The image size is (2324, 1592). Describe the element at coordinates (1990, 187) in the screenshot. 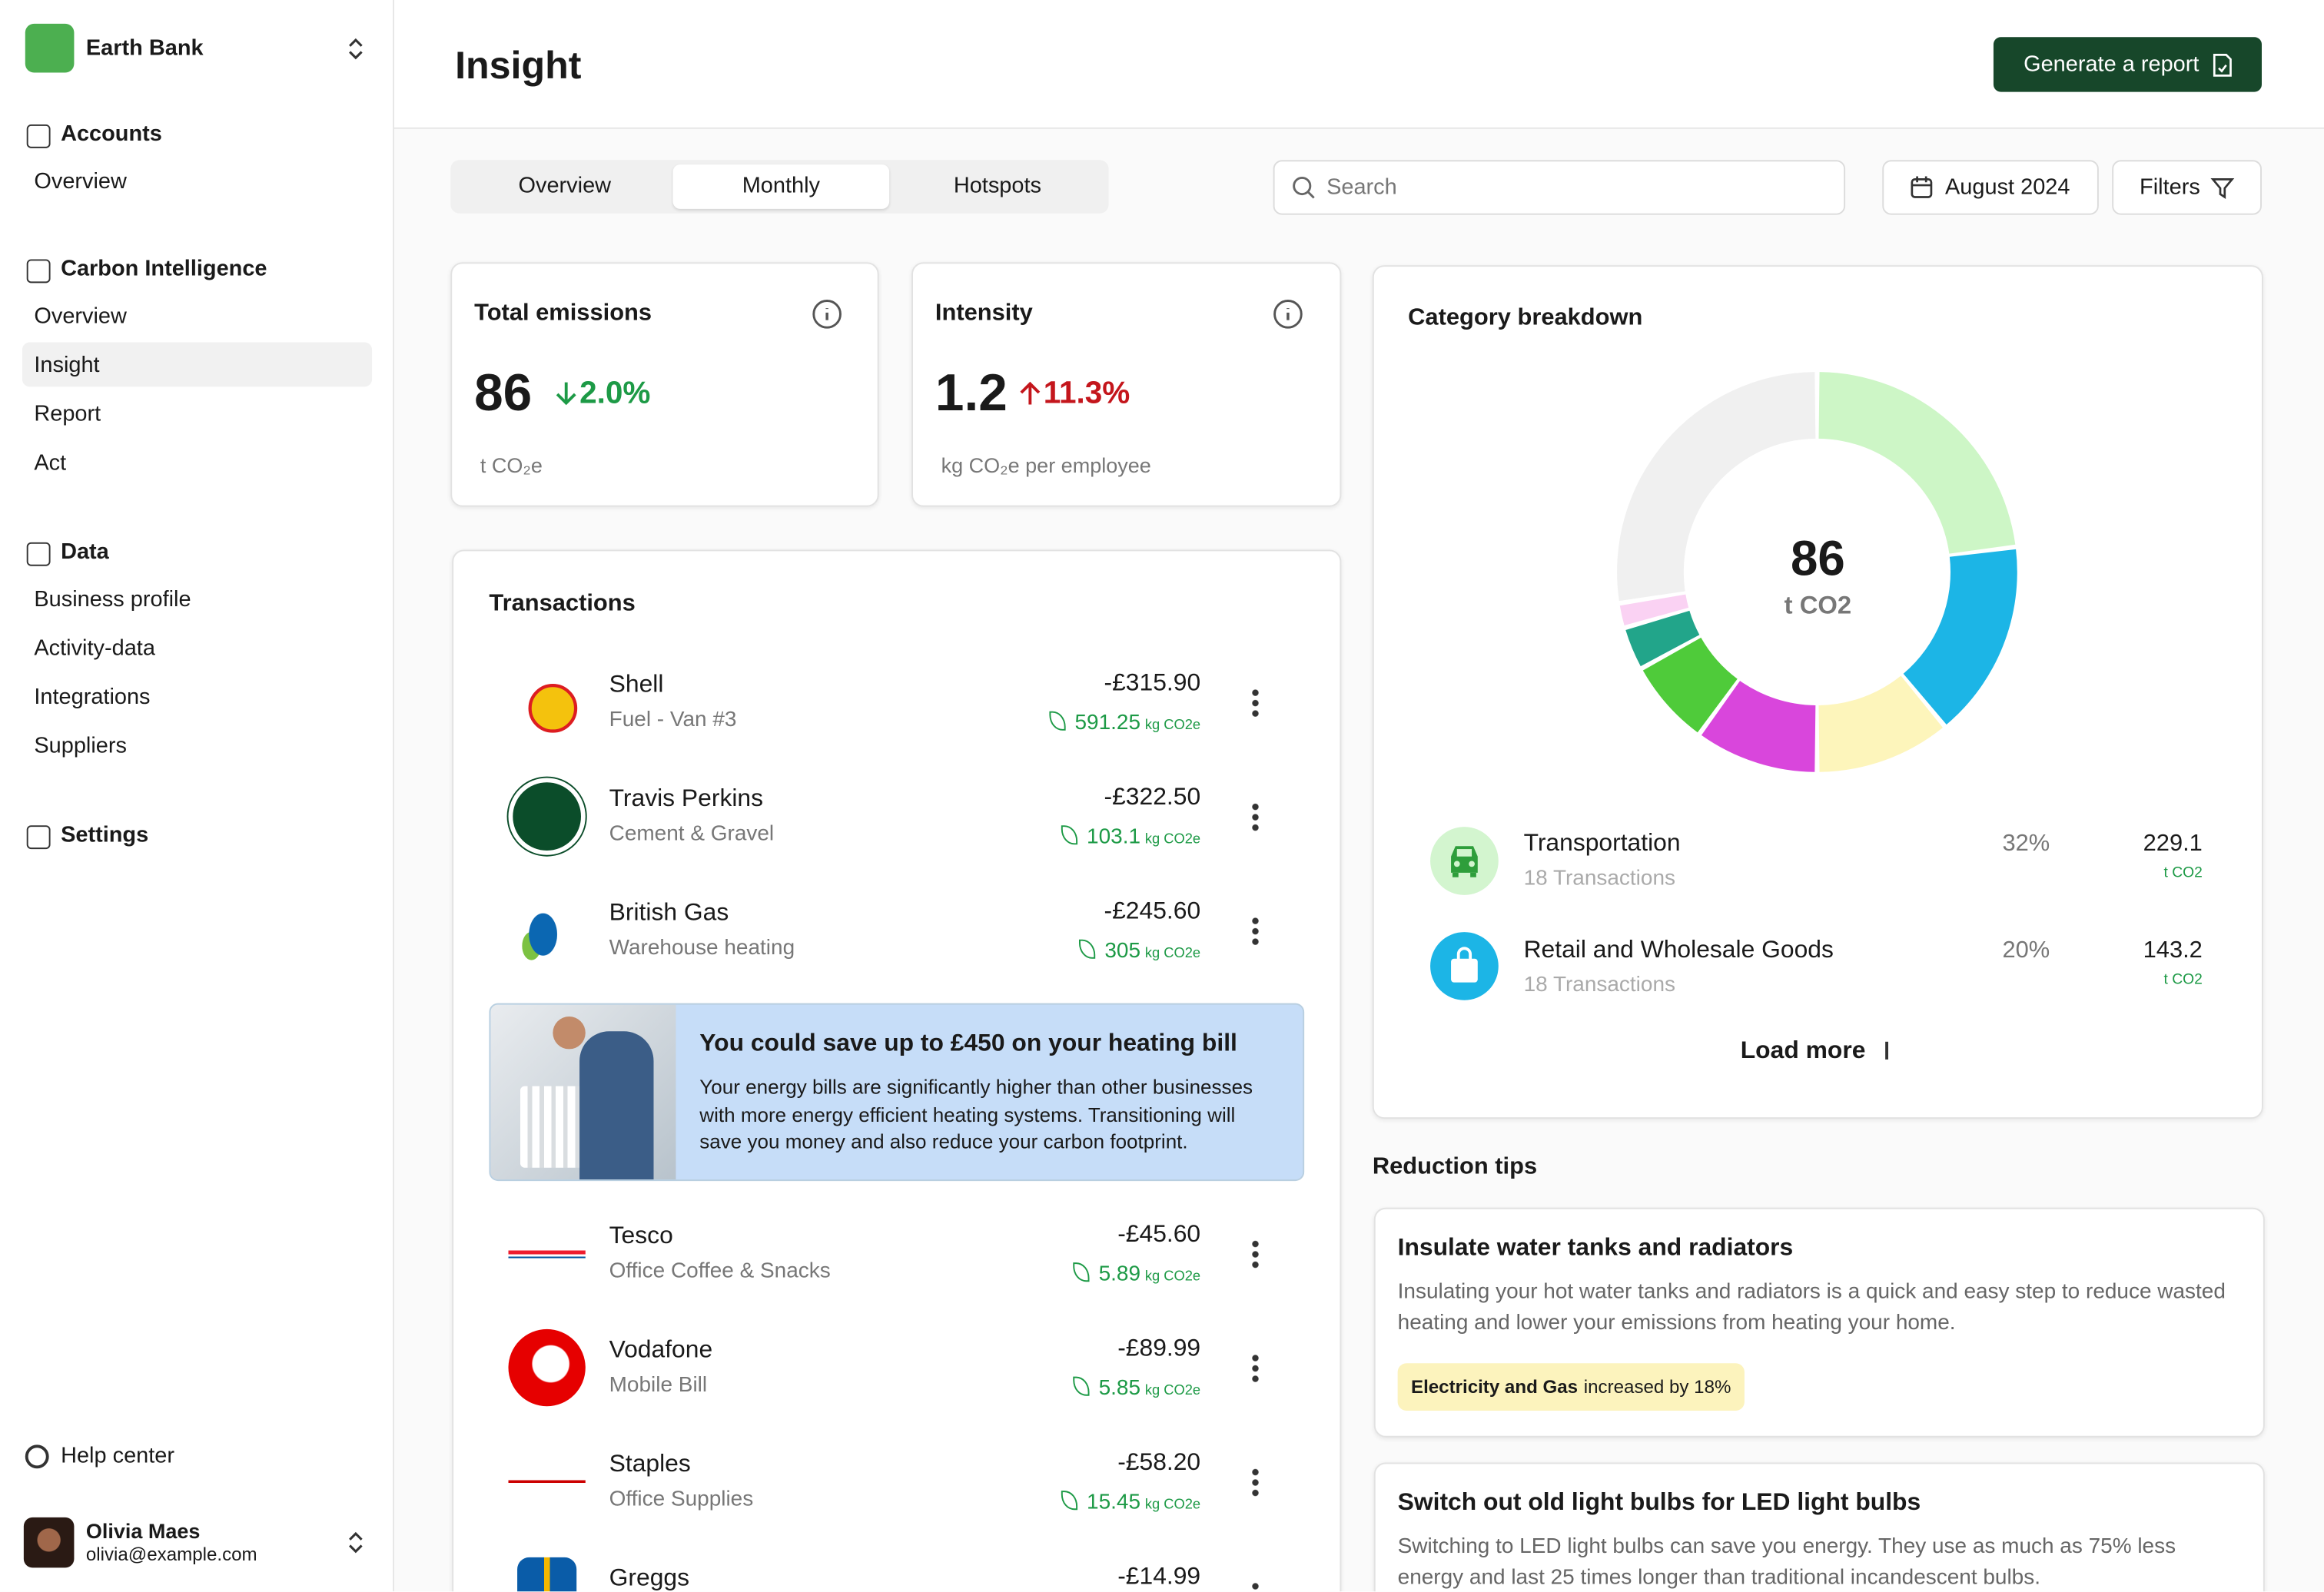

I see `date-picker: August 2024` at that location.